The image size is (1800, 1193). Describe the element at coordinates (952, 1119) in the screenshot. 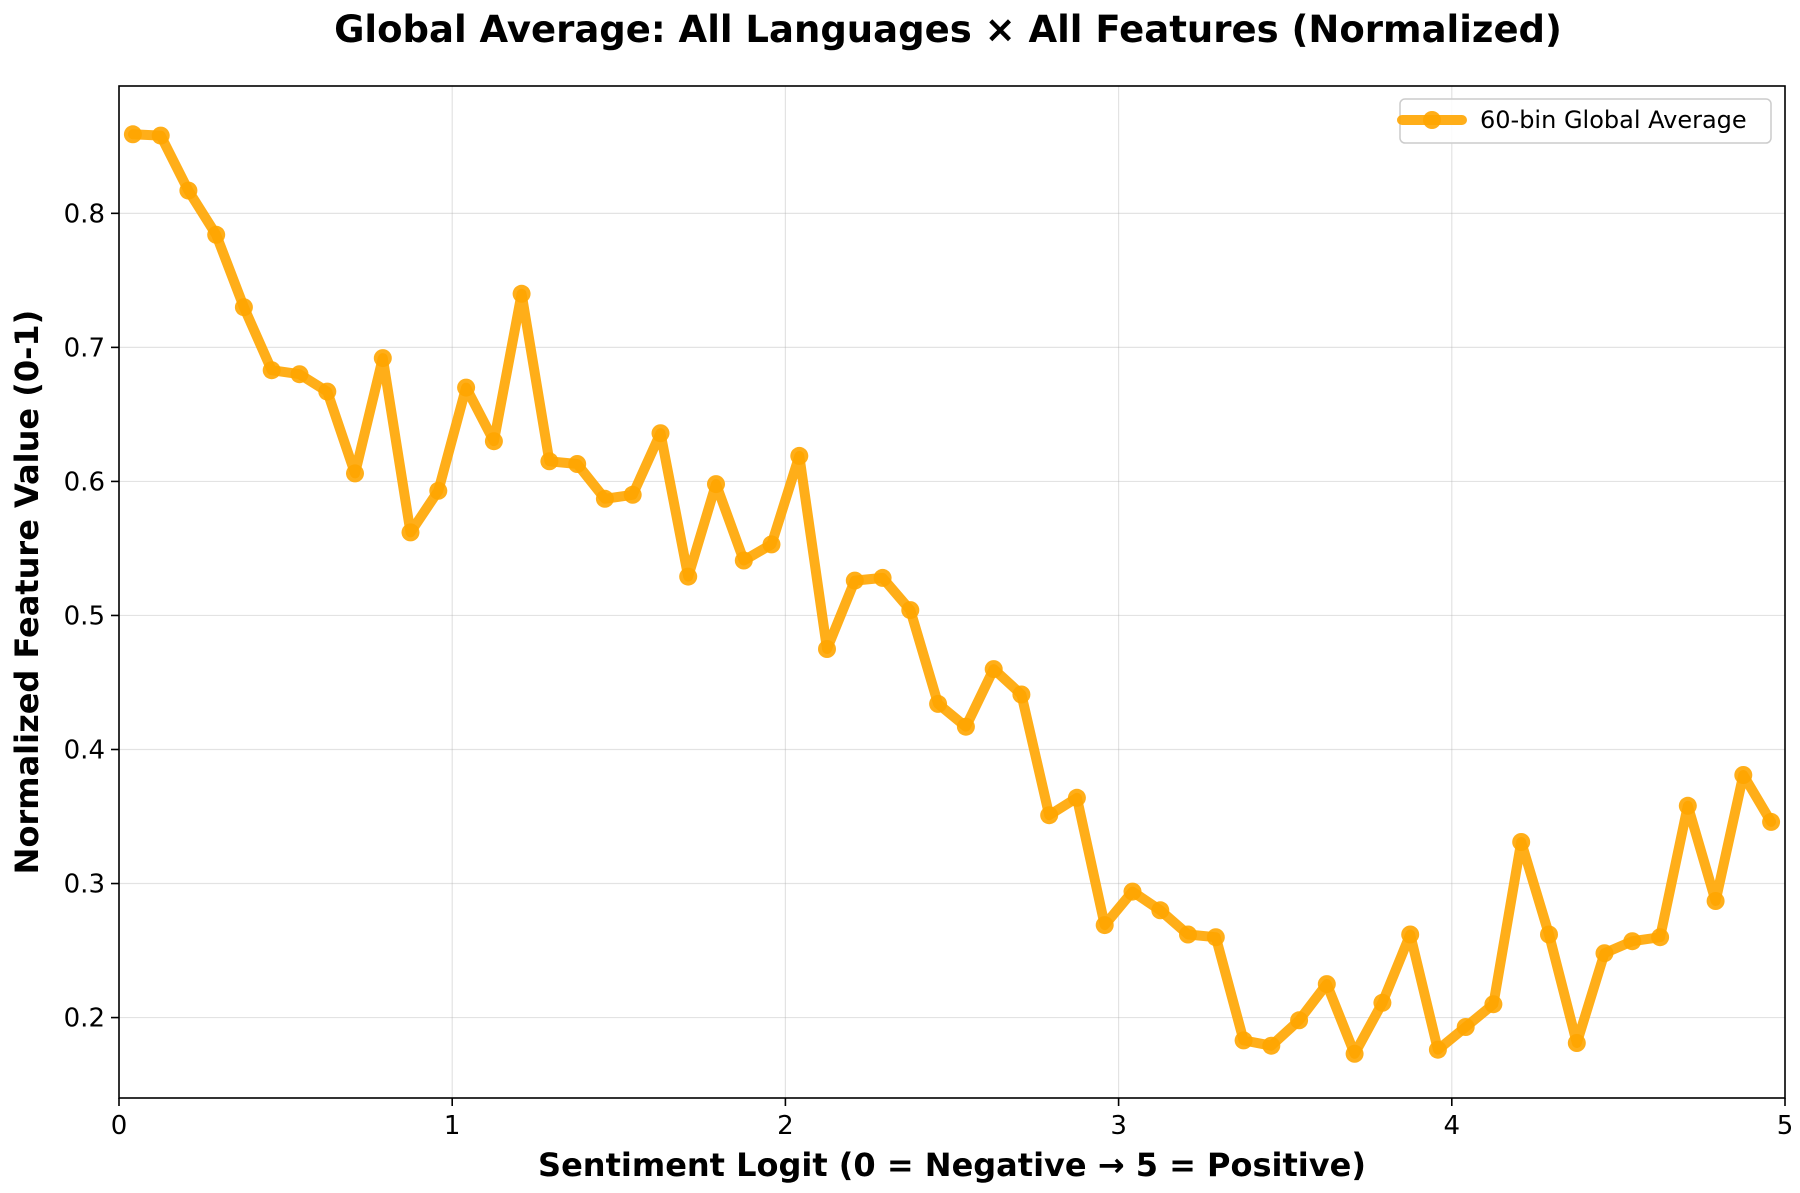

I see `x-axis-ticks: 0 1 2 3 4 5` at that location.